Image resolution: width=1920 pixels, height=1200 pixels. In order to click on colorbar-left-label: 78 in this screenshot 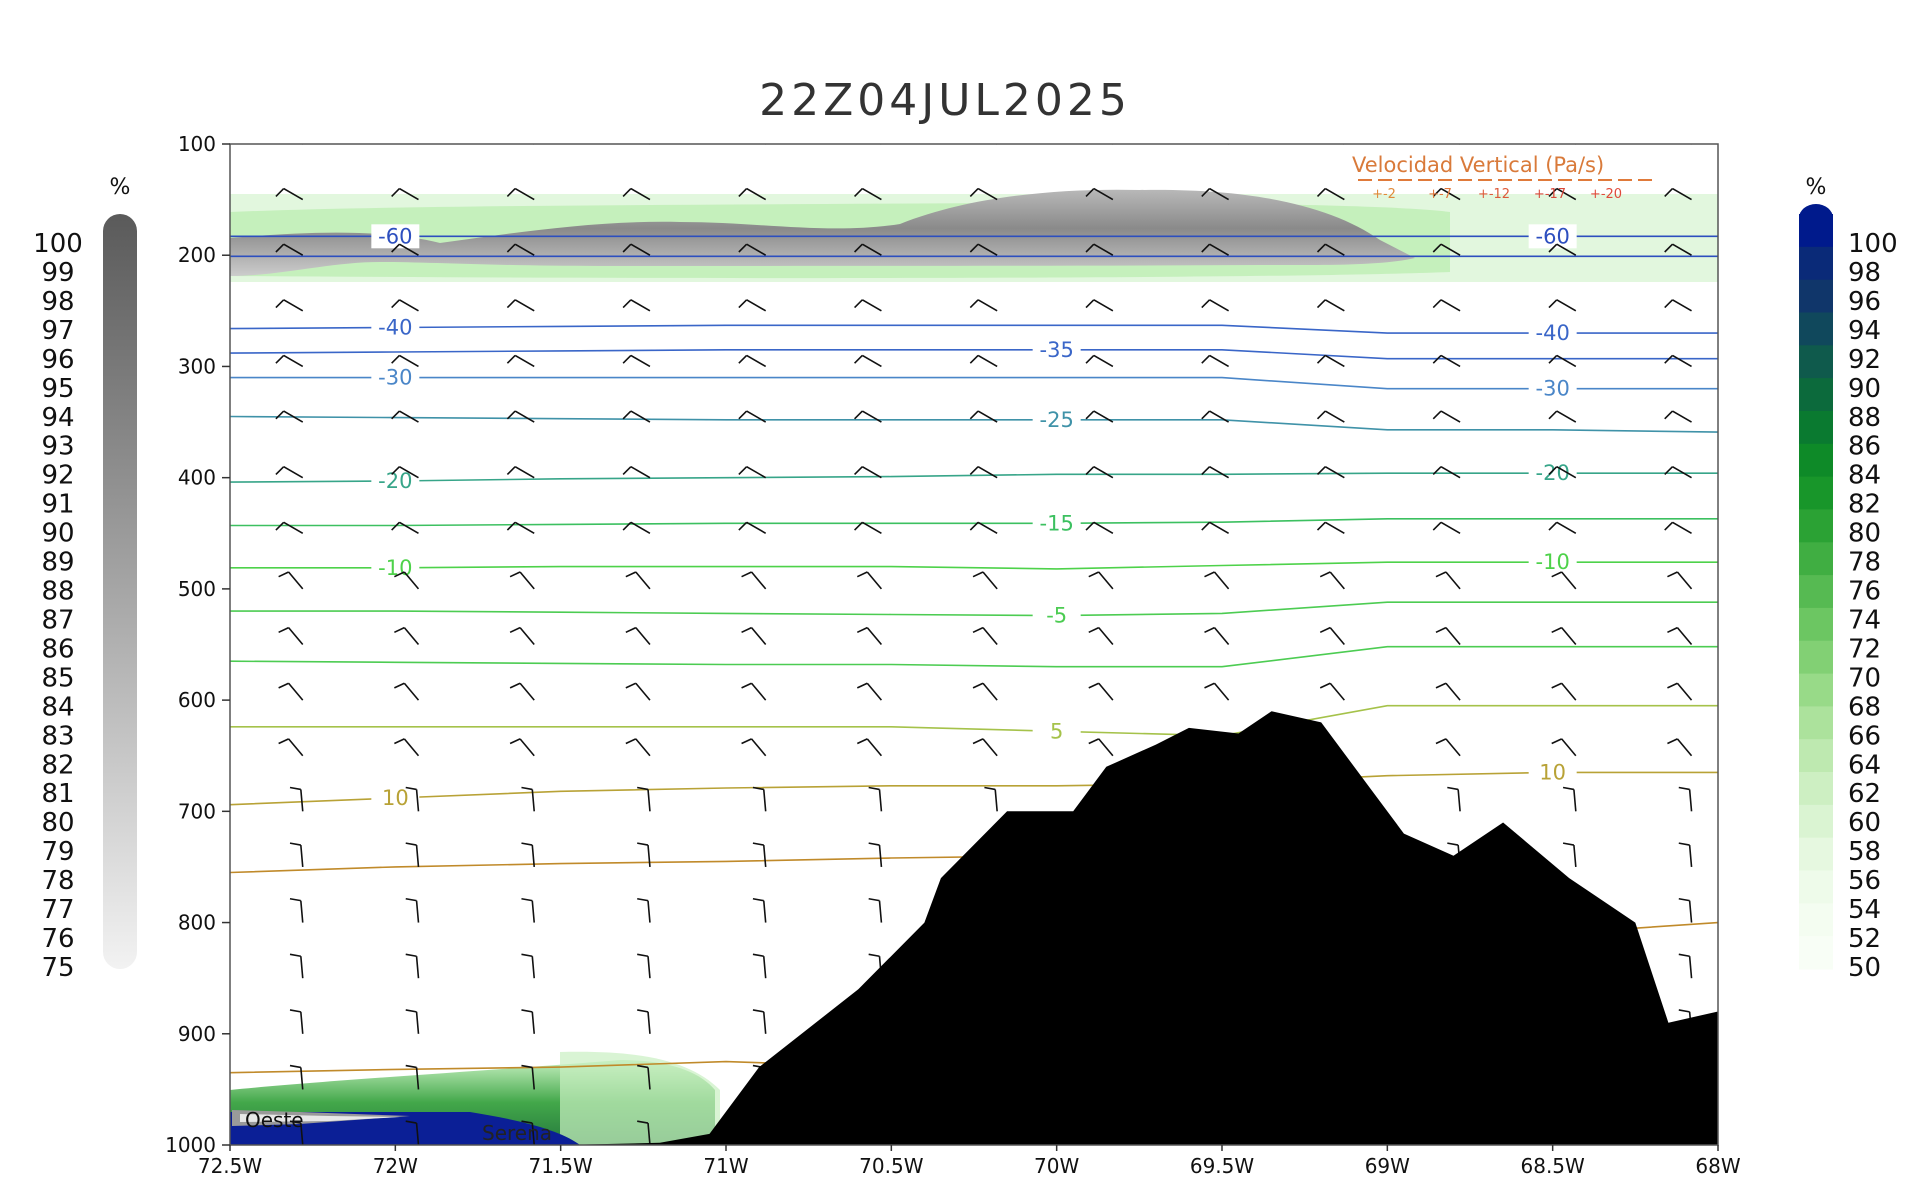, I will do `click(57, 881)`.